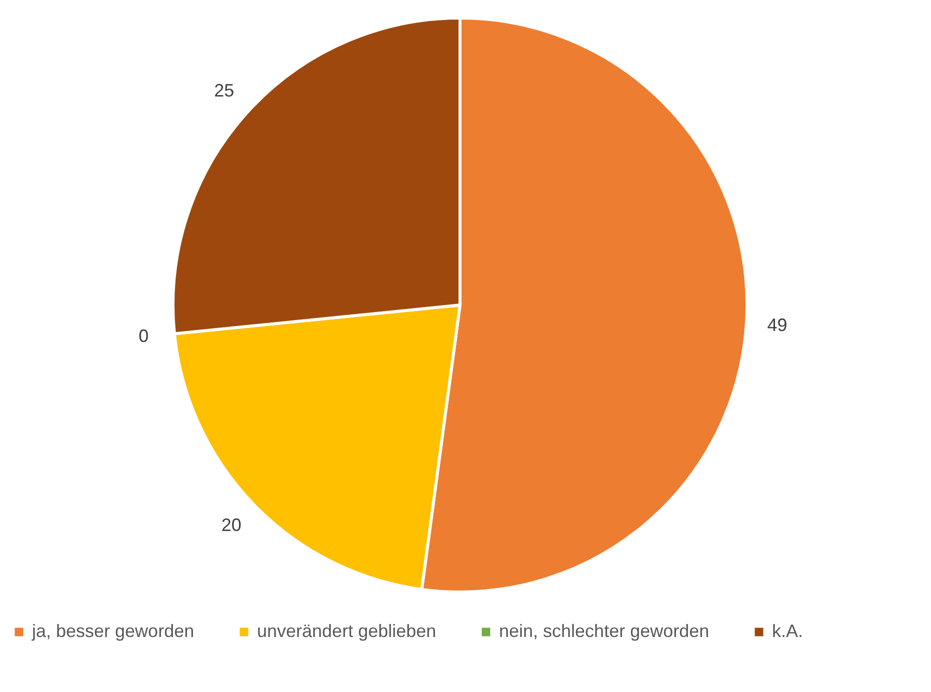 Image resolution: width=931 pixels, height=692 pixels. I want to click on data-label: 49, so click(777, 325).